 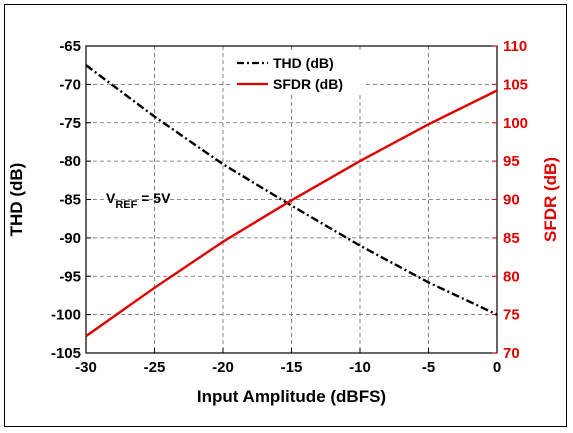 What do you see at coordinates (70, 238) in the screenshot?
I see `y-left-tick-label: -90` at bounding box center [70, 238].